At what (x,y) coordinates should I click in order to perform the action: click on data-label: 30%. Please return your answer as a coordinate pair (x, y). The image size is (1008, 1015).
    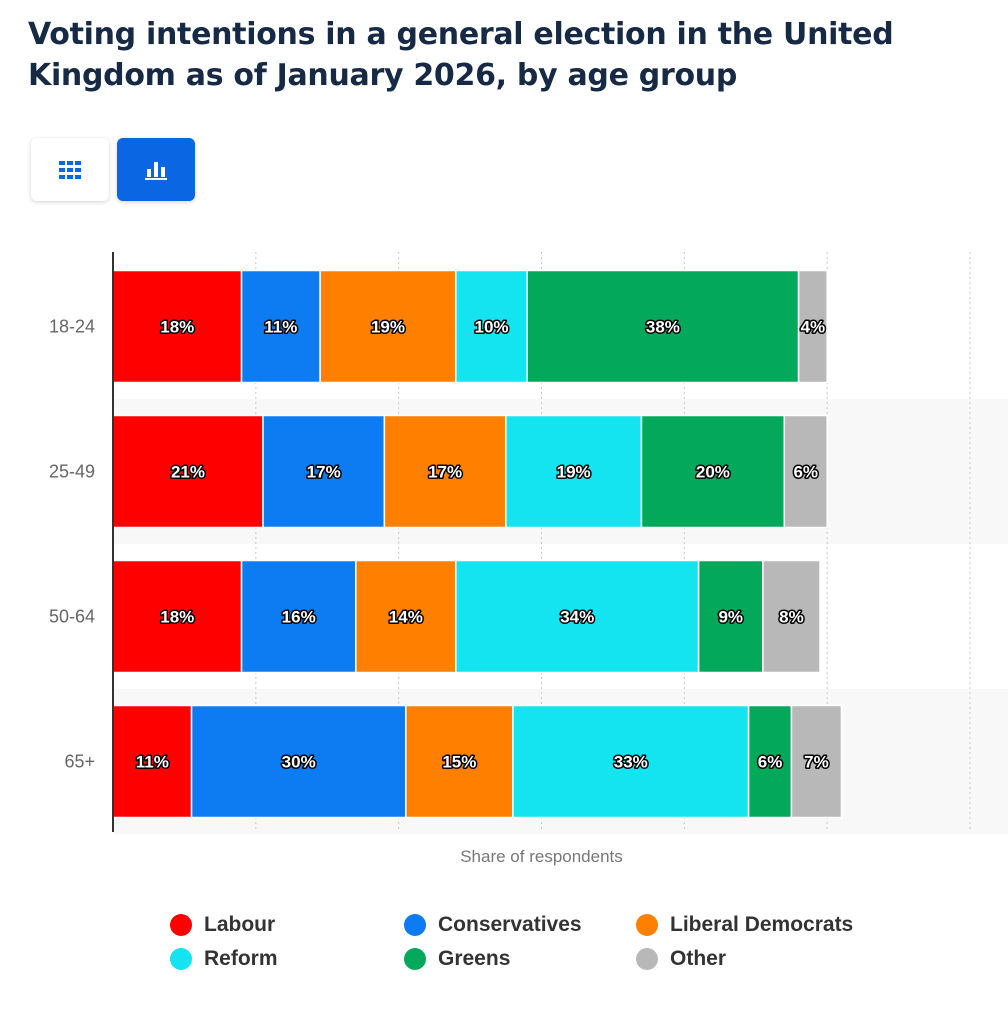
    Looking at the image, I should click on (299, 762).